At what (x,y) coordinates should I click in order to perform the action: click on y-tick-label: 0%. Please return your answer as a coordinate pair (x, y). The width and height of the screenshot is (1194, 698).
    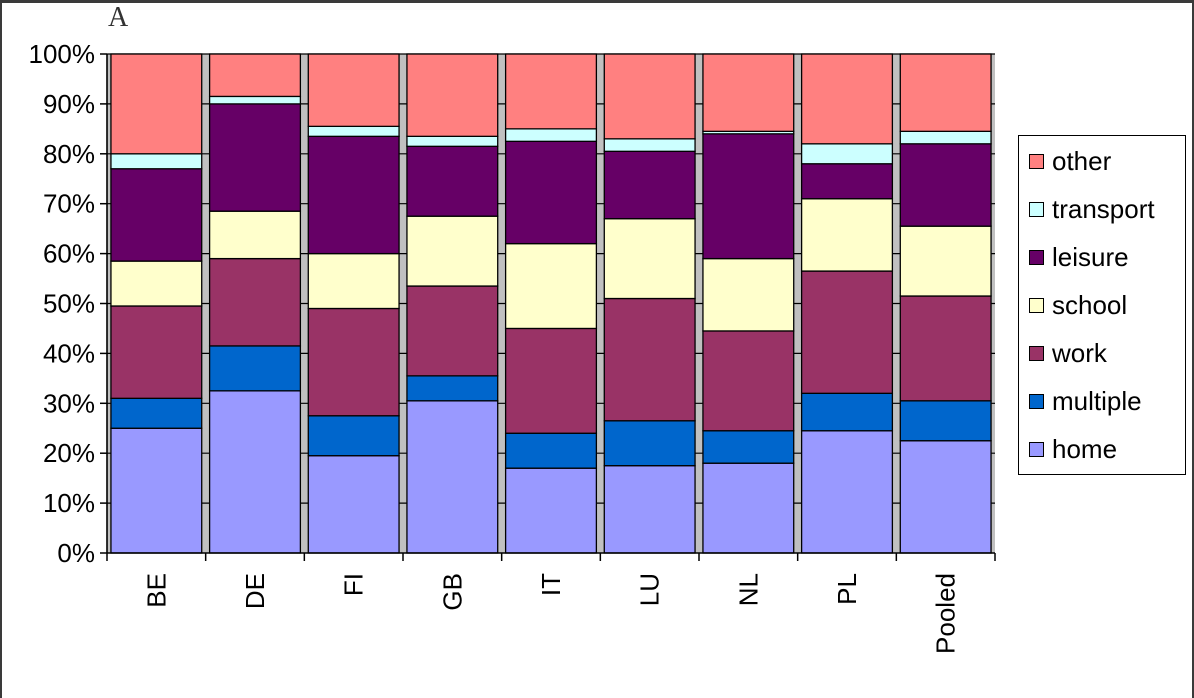
    Looking at the image, I should click on (76, 553).